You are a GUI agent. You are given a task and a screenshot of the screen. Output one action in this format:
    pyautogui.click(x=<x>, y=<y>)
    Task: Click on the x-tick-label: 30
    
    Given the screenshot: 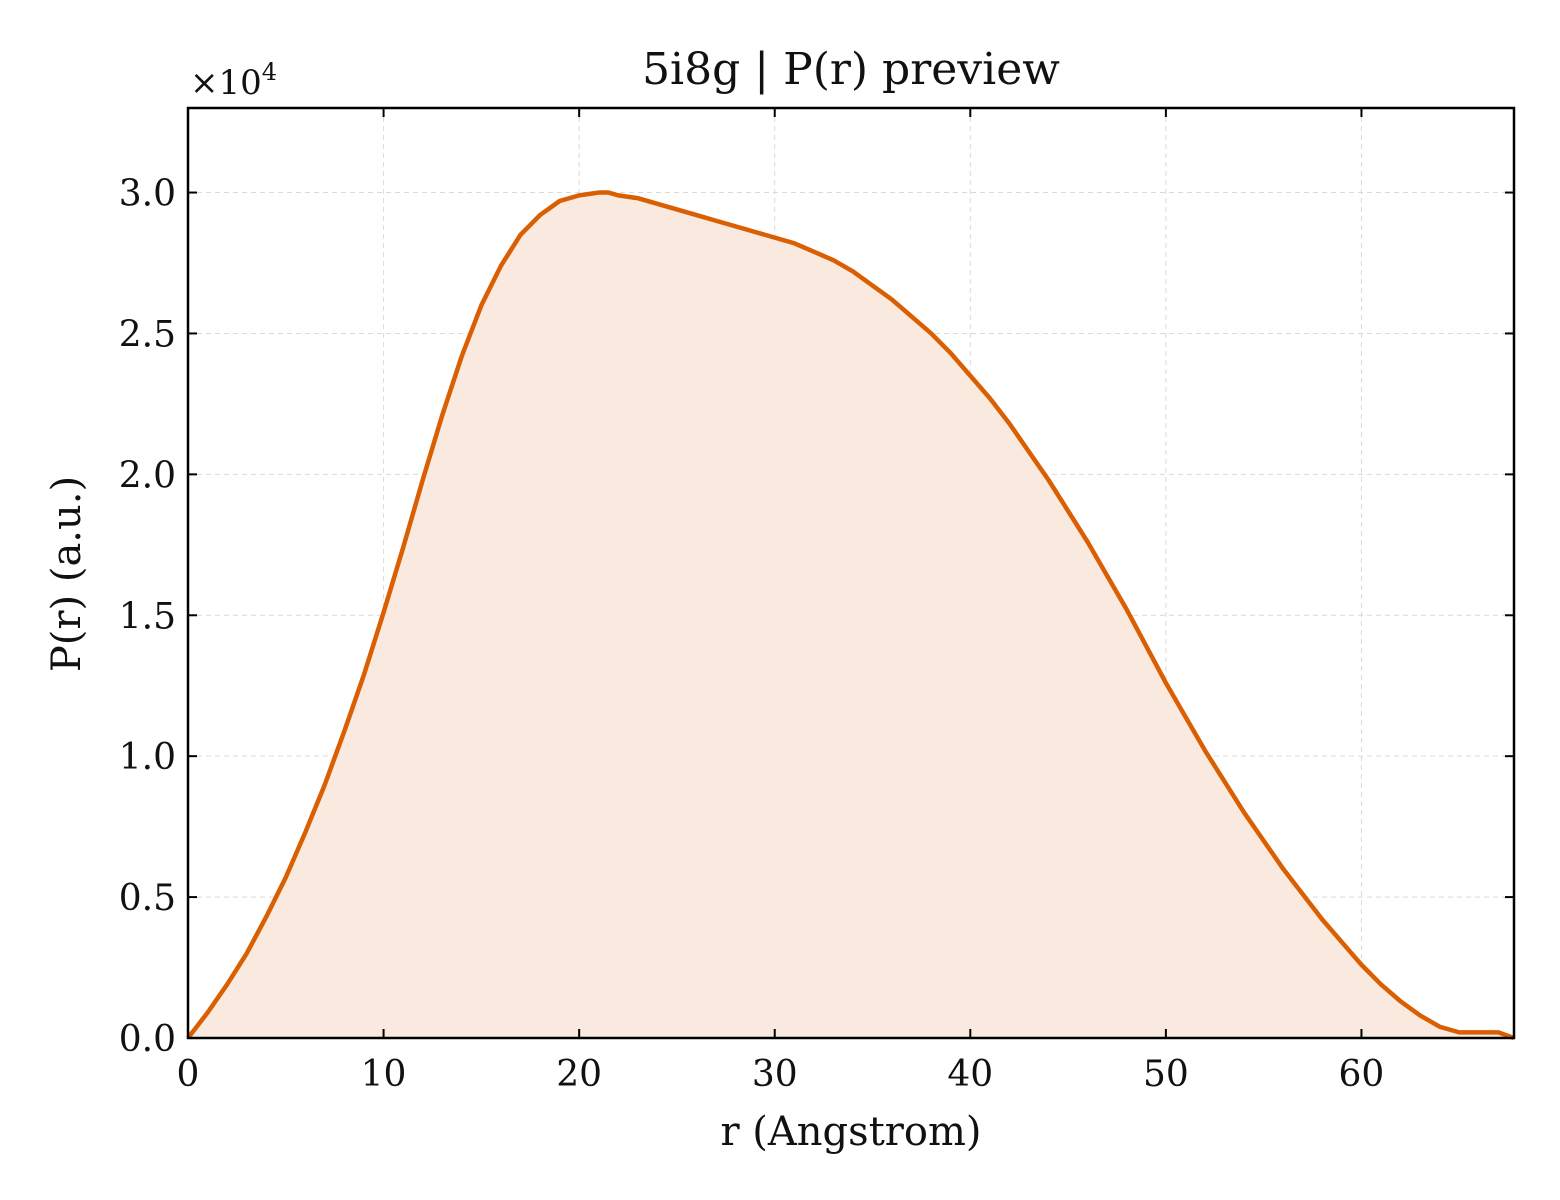 What is the action you would take?
    pyautogui.click(x=775, y=1074)
    